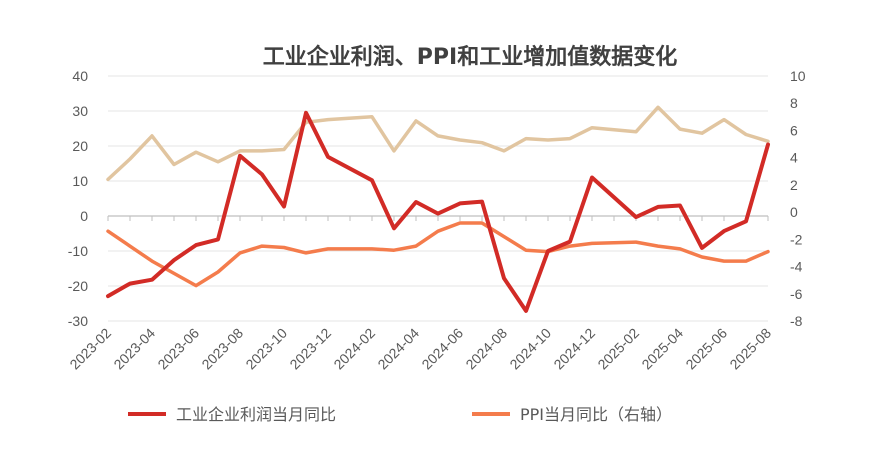  I want to click on y2-tick-label: -6, so click(796, 294).